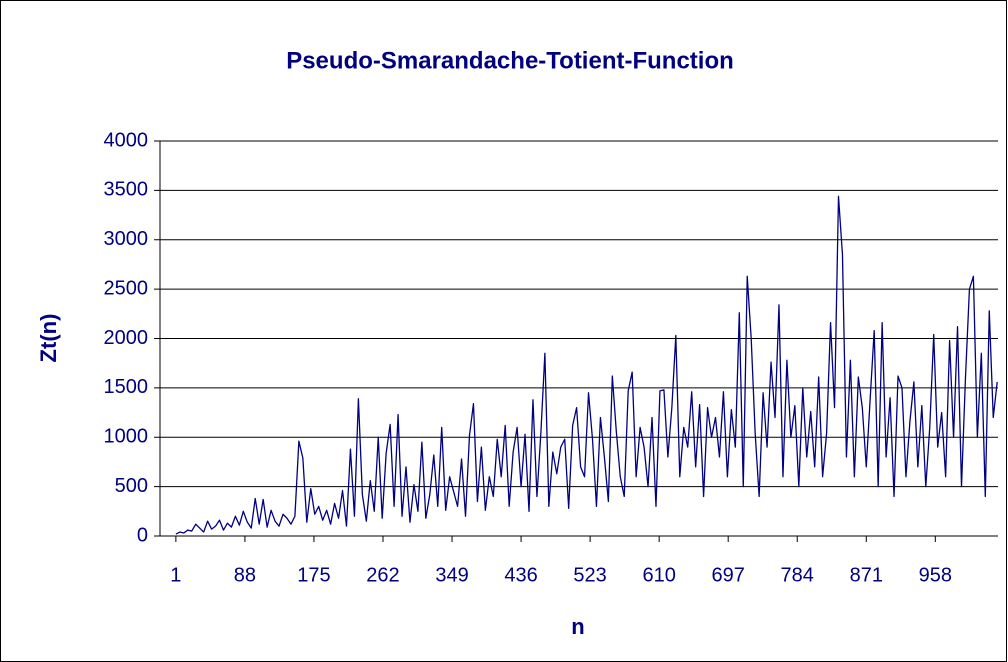  I want to click on y-tick-label: 3500, so click(126, 190).